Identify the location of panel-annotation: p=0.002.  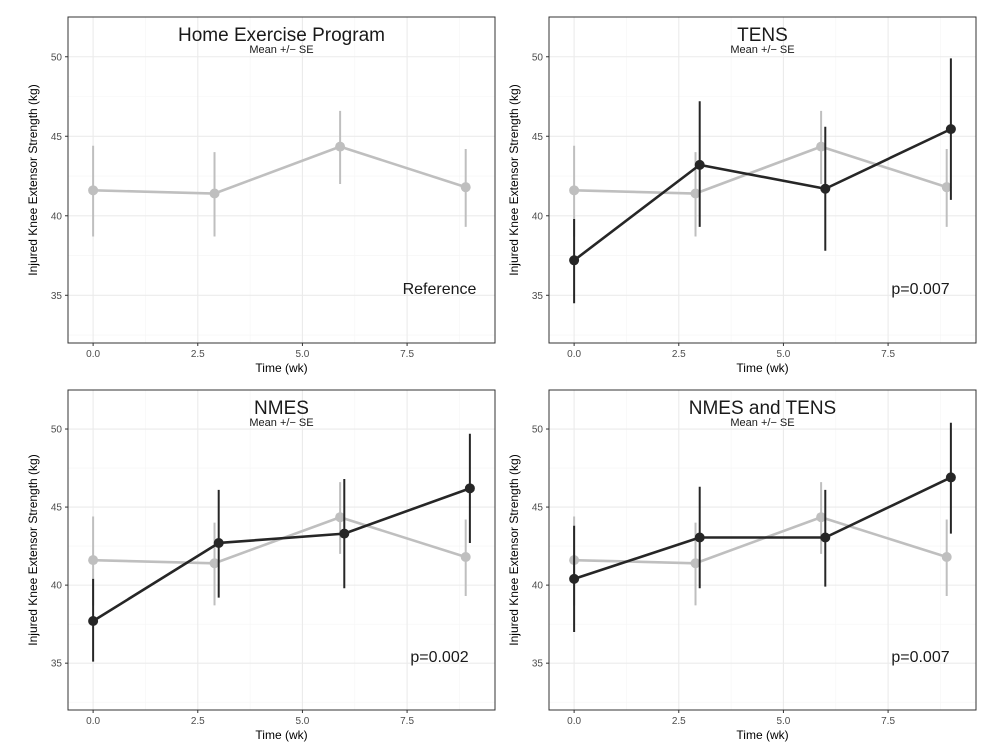
(439, 657).